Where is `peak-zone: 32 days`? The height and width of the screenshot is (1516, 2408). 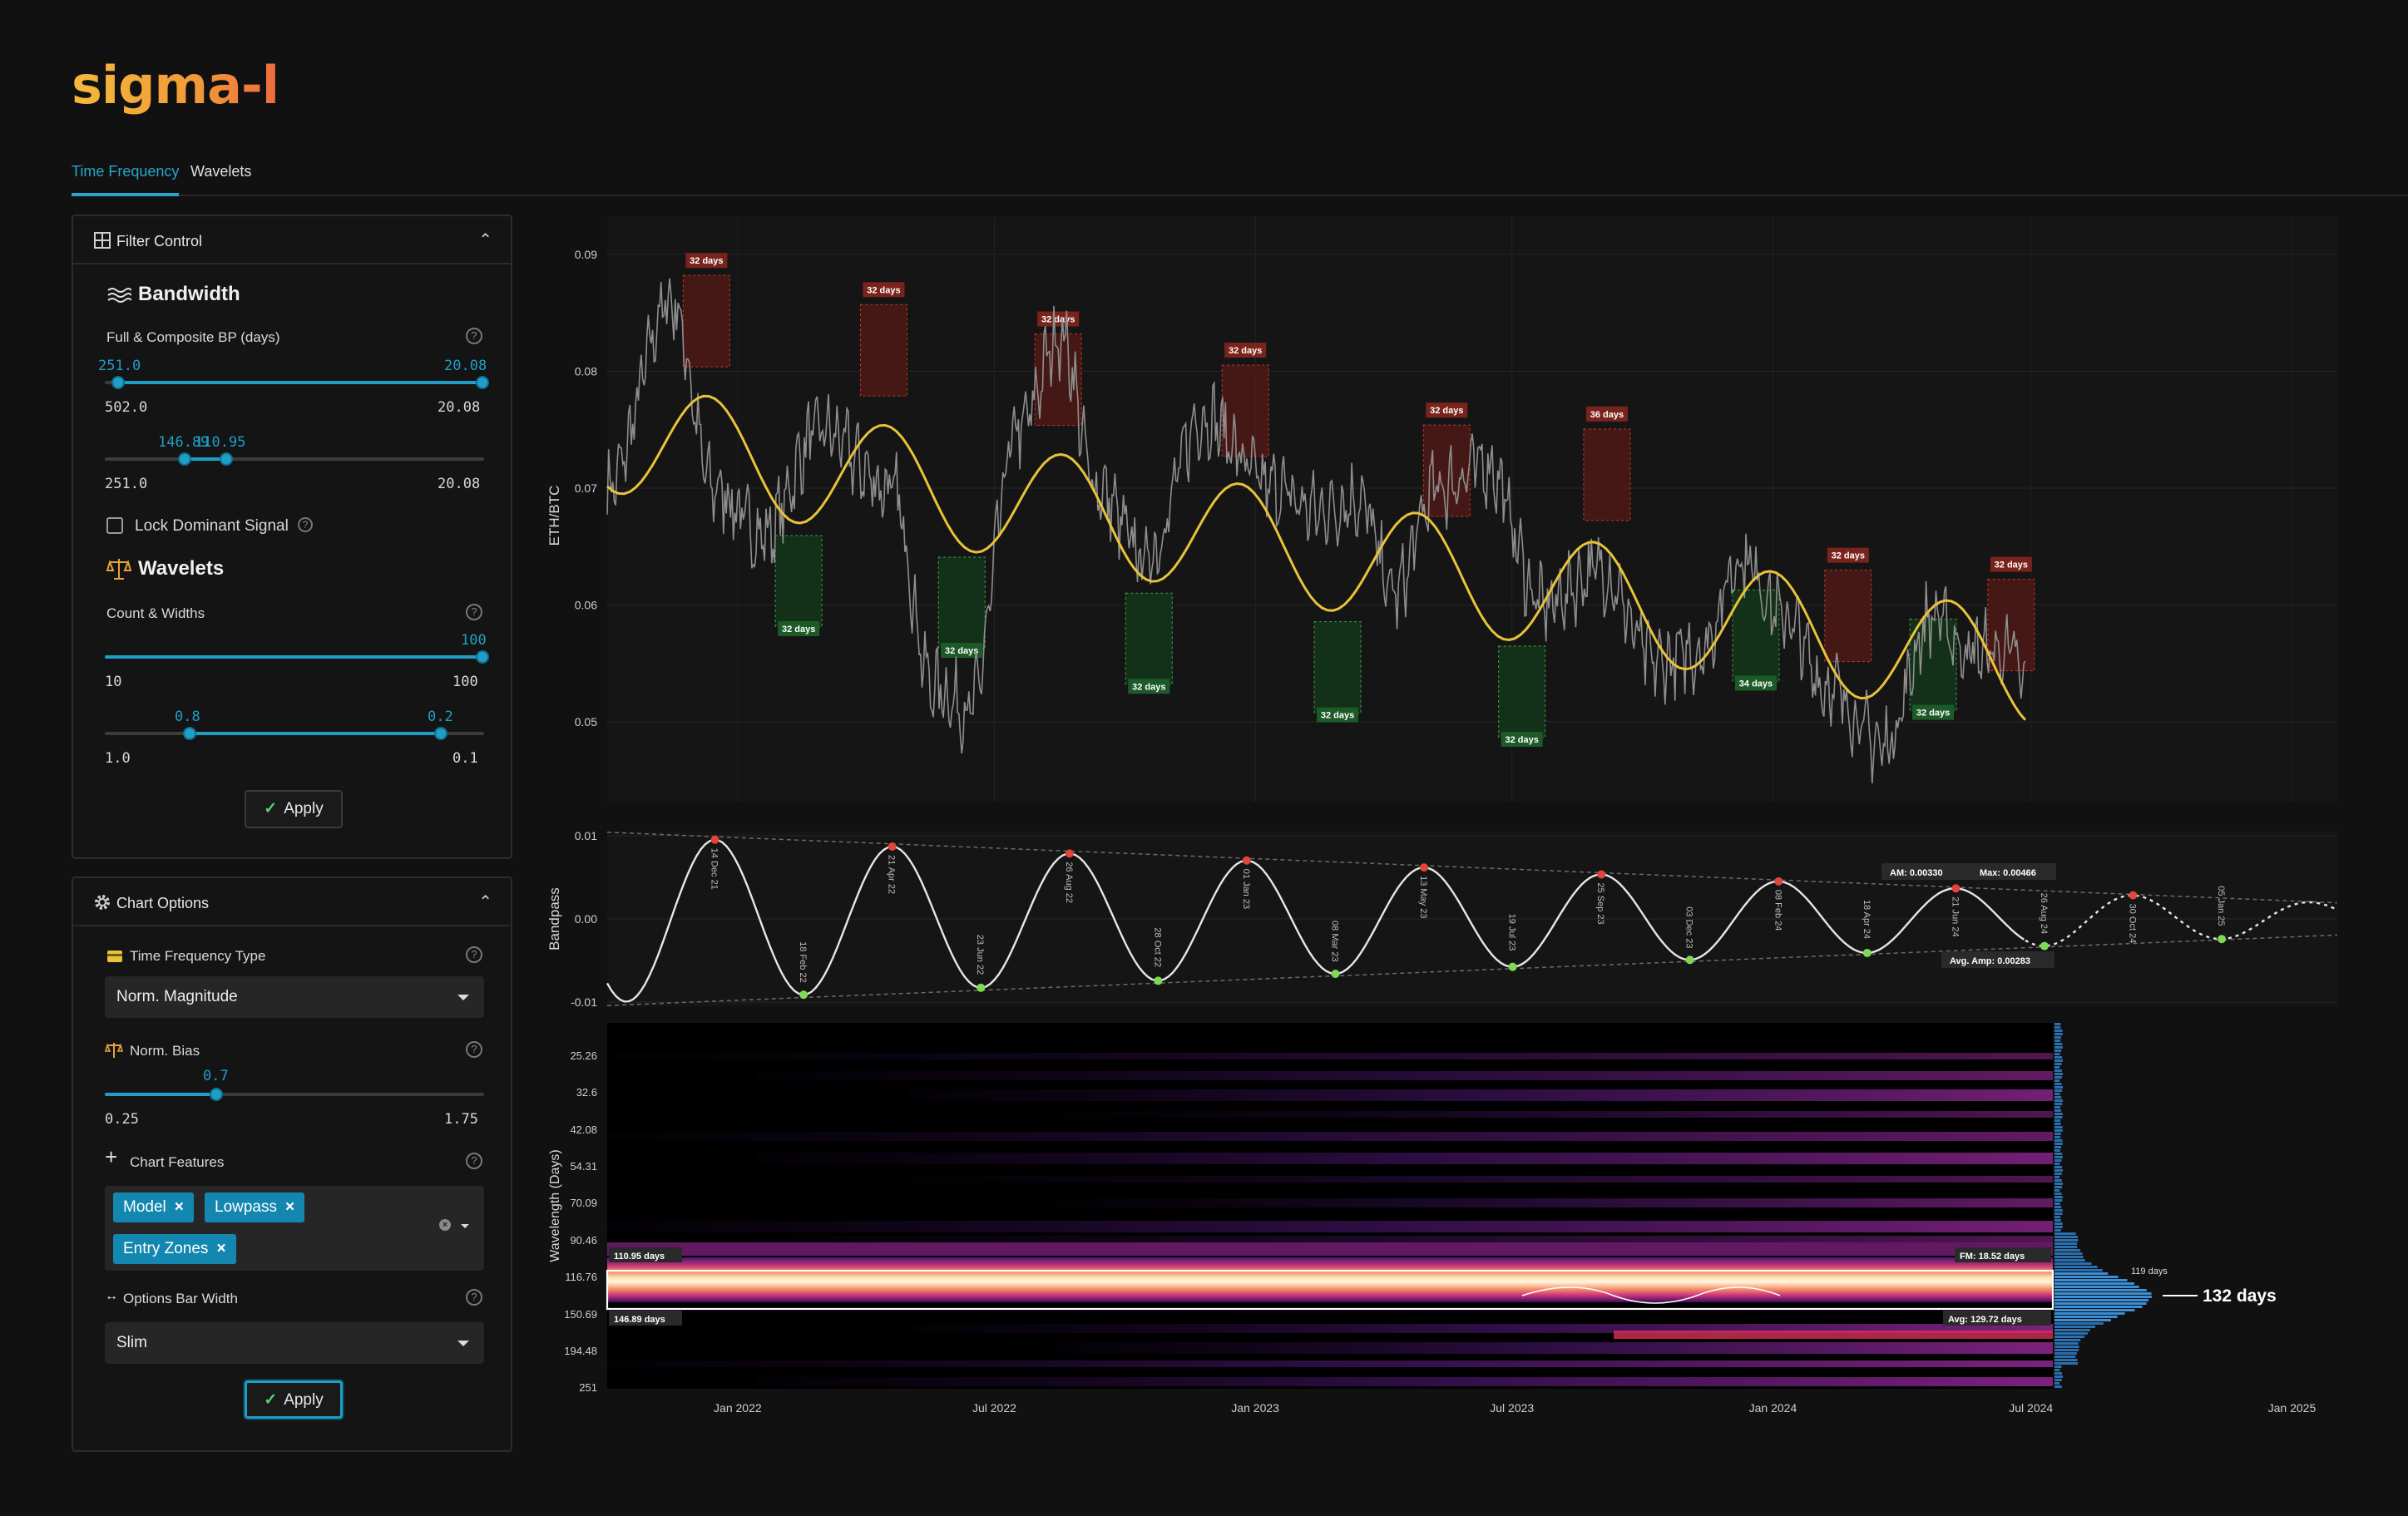
peak-zone: 32 days is located at coordinates (1848, 605).